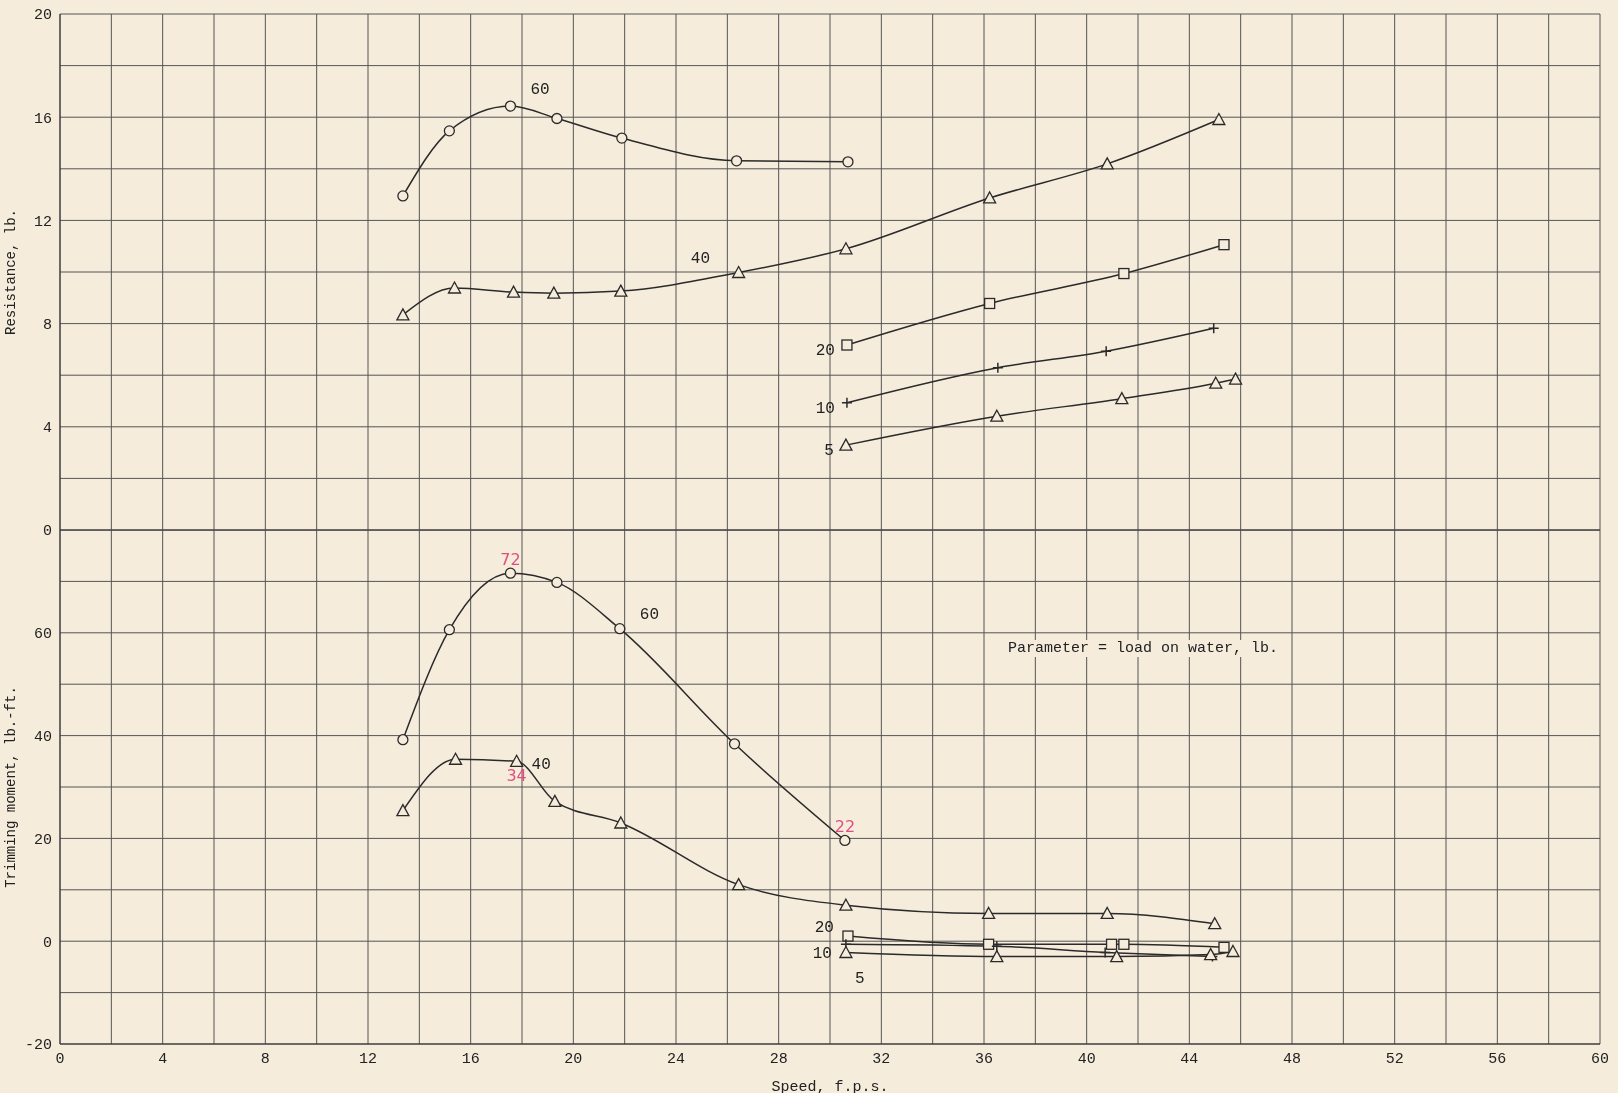  Describe the element at coordinates (984, 1059) in the screenshot. I see `x-tick-label: 36` at that location.